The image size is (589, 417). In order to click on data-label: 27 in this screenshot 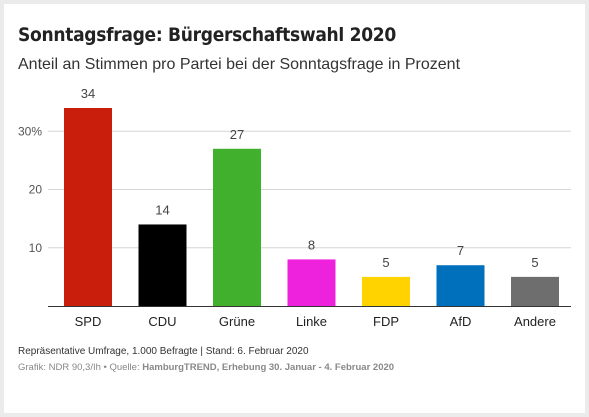, I will do `click(237, 134)`.